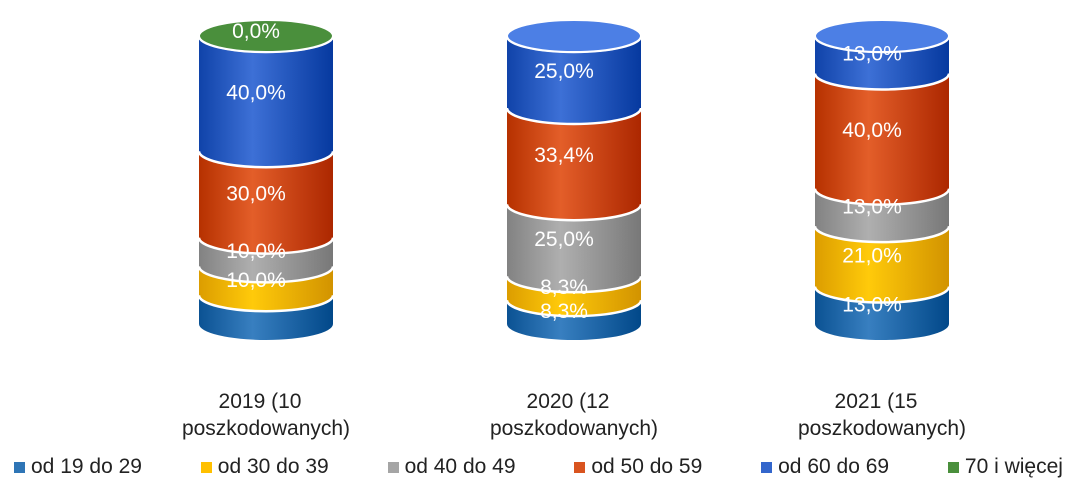 The height and width of the screenshot is (484, 1075). Describe the element at coordinates (568, 401) in the screenshot. I see `category-label: 2020 (12` at that location.